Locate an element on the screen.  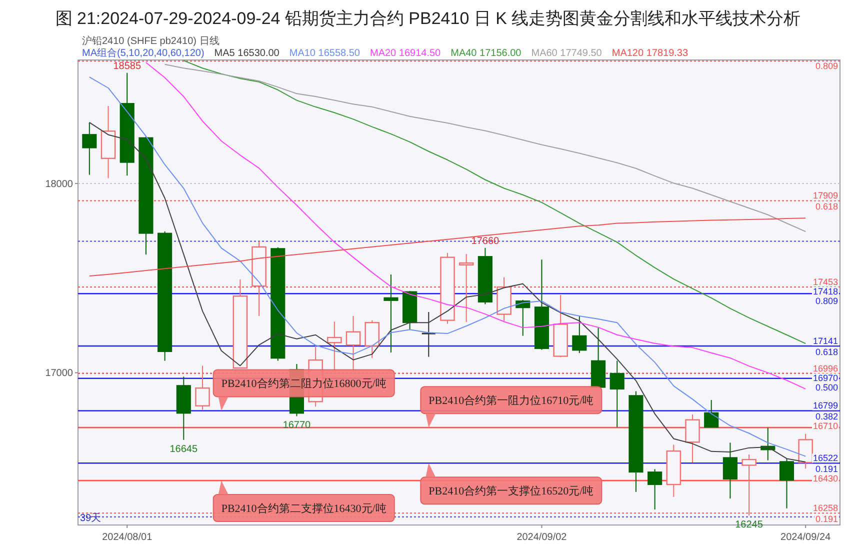
x-tick-label: 2024/09/02 is located at coordinates (542, 537).